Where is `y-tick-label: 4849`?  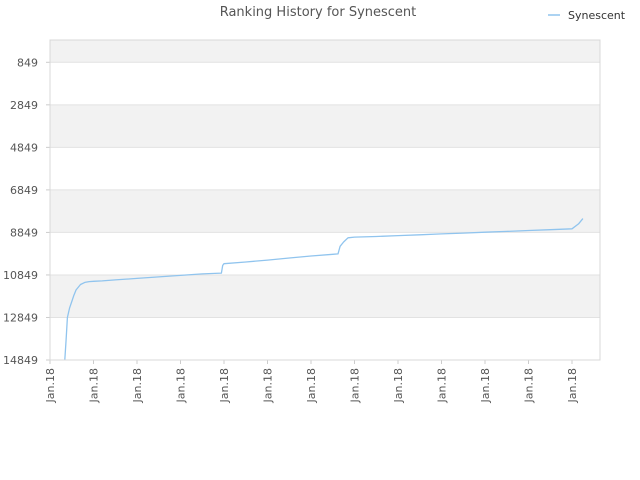
y-tick-label: 4849 is located at coordinates (24, 147).